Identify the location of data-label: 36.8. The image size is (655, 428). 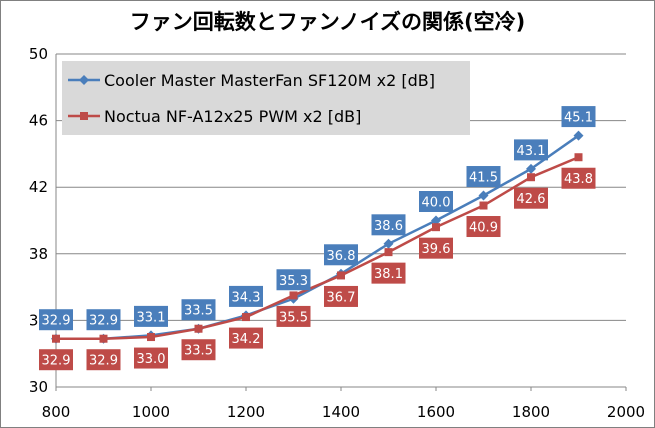
(341, 255).